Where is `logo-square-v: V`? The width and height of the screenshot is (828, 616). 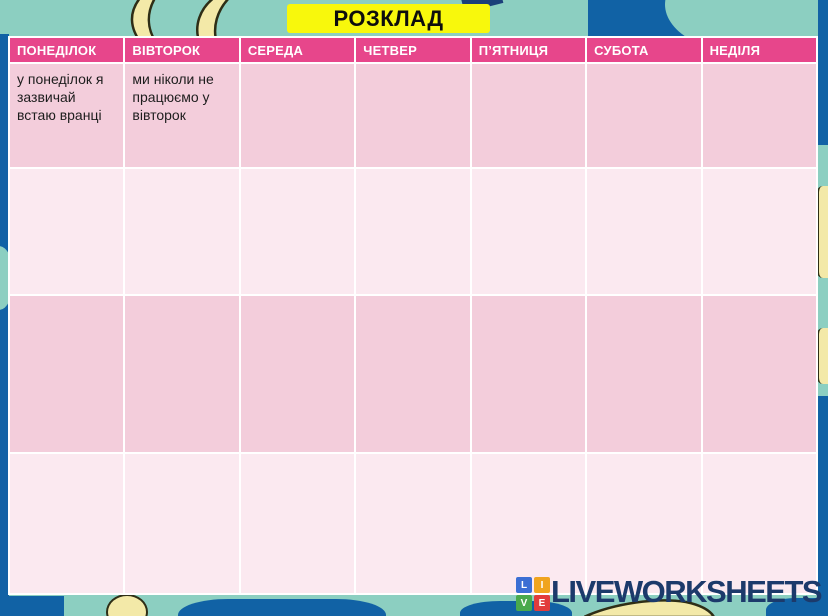 logo-square-v: V is located at coordinates (524, 603).